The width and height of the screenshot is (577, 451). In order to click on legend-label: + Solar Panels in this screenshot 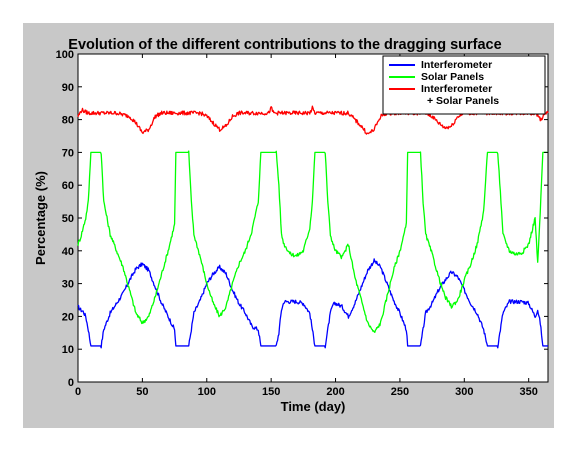, I will do `click(463, 101)`.